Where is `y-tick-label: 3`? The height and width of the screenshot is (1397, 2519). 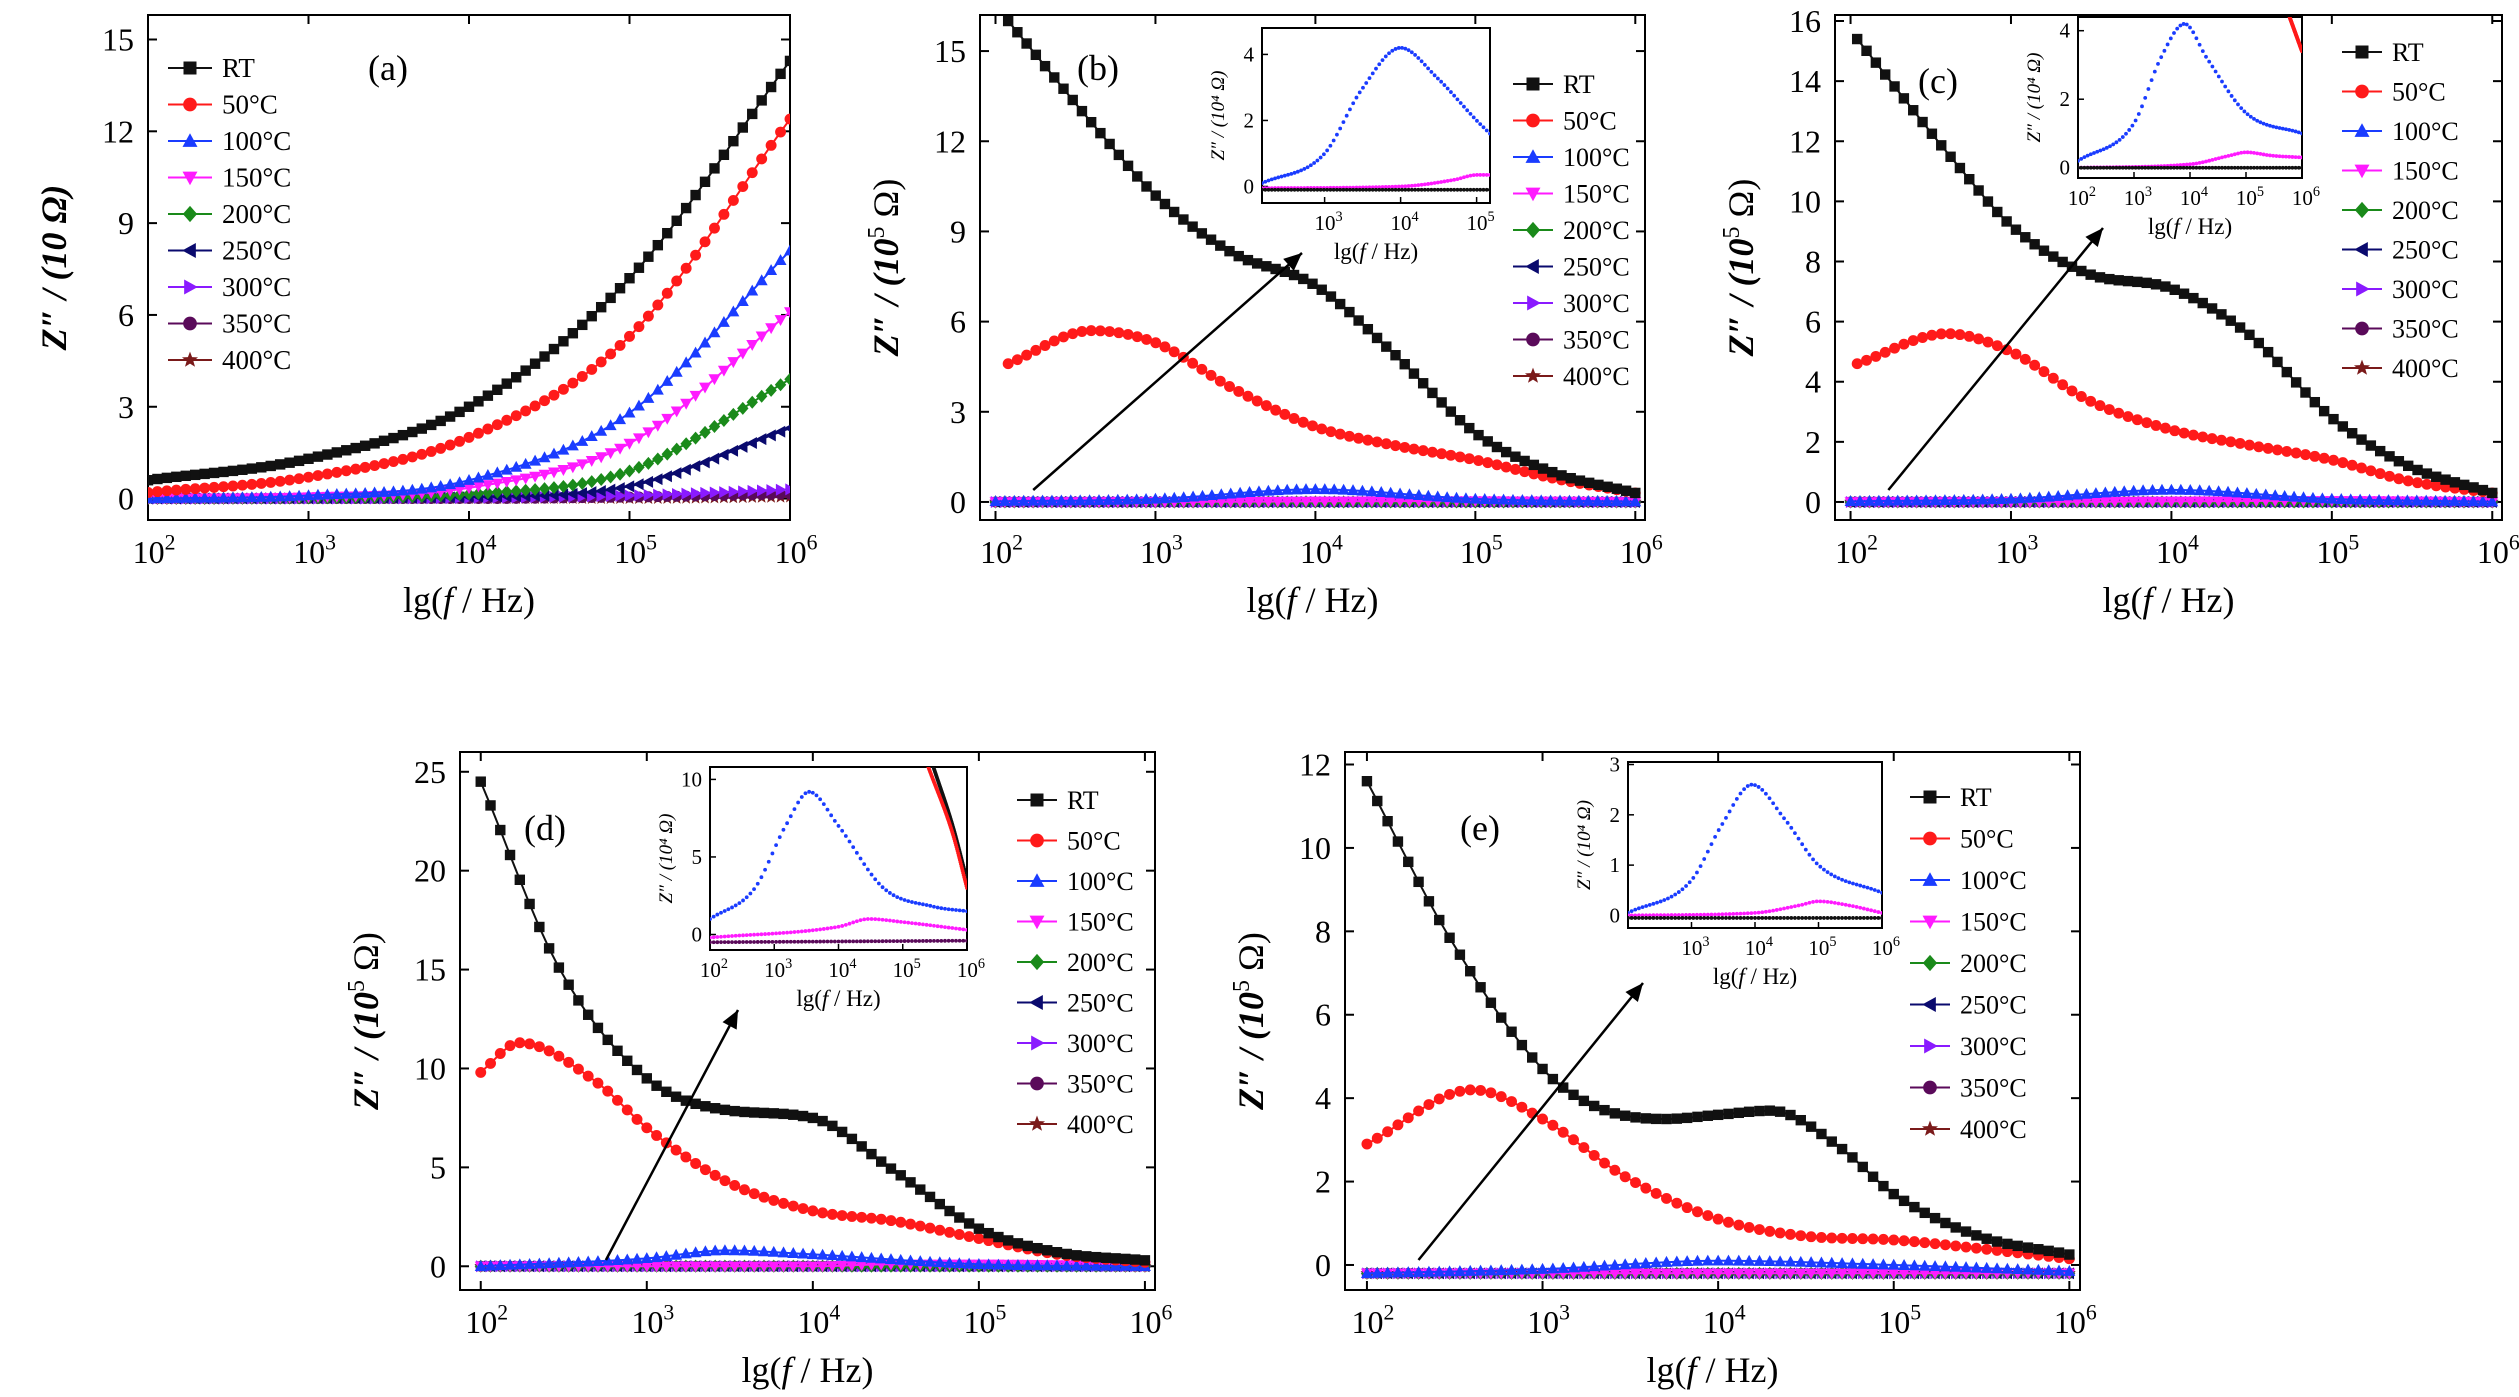 y-tick-label: 3 is located at coordinates (126, 407).